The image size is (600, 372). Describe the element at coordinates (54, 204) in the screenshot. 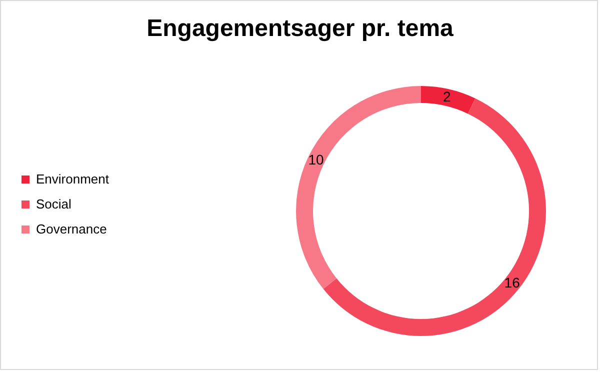

I see `legend-label: Social` at that location.